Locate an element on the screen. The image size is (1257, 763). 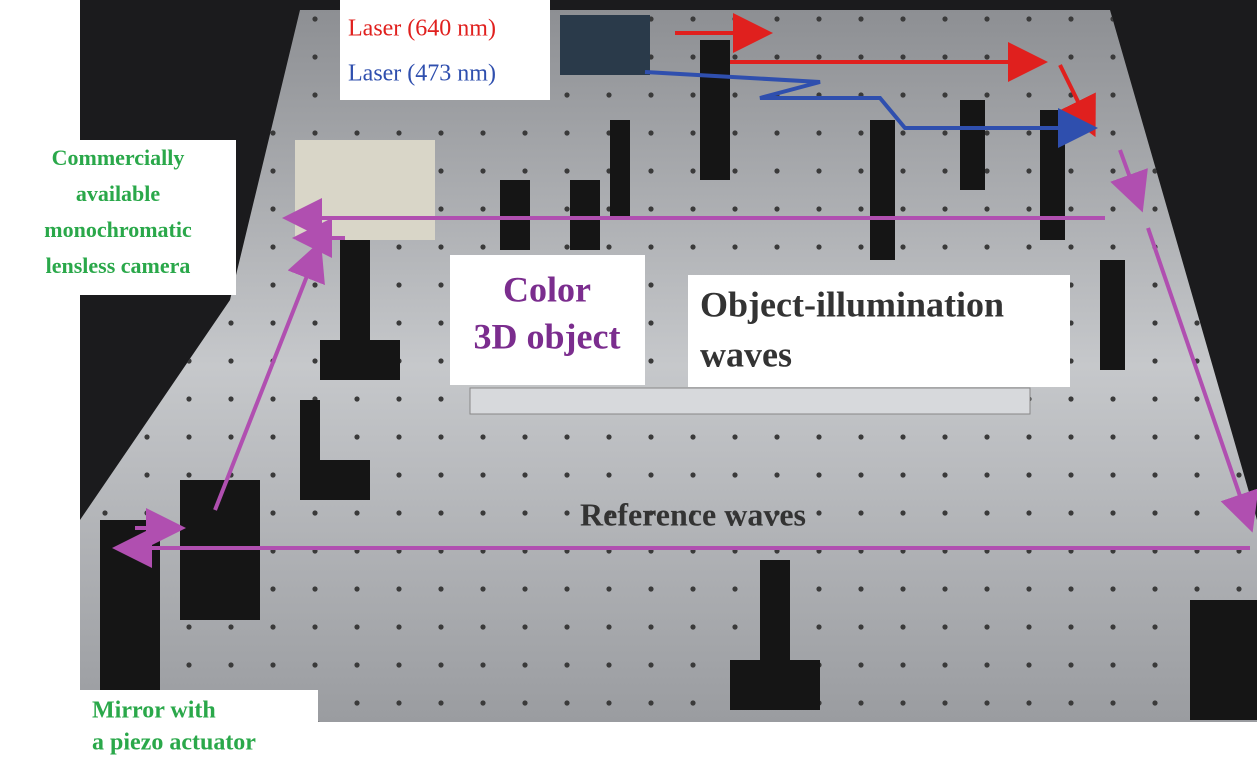
mirror-label: Mirror with is located at coordinates (154, 711).